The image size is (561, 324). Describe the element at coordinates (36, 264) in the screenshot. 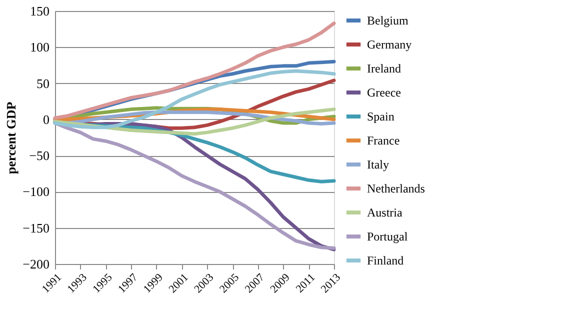

I see `y-tick-label: −200` at that location.